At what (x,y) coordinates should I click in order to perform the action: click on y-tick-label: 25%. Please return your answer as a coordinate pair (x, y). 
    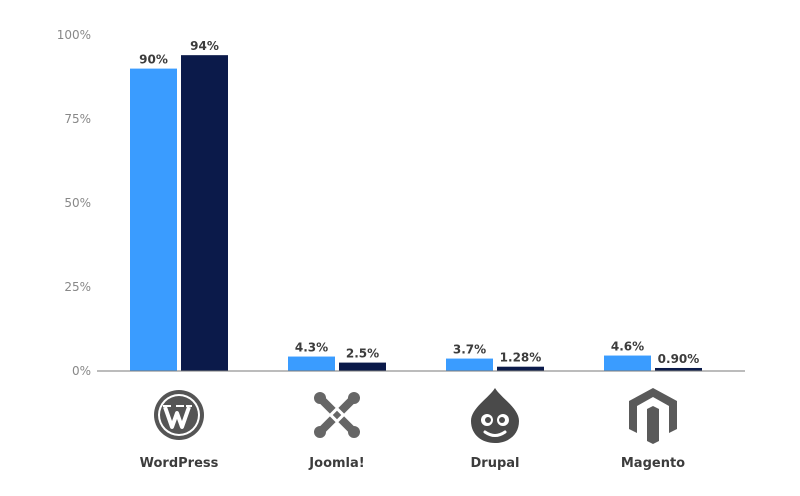
    Looking at the image, I should click on (77, 287).